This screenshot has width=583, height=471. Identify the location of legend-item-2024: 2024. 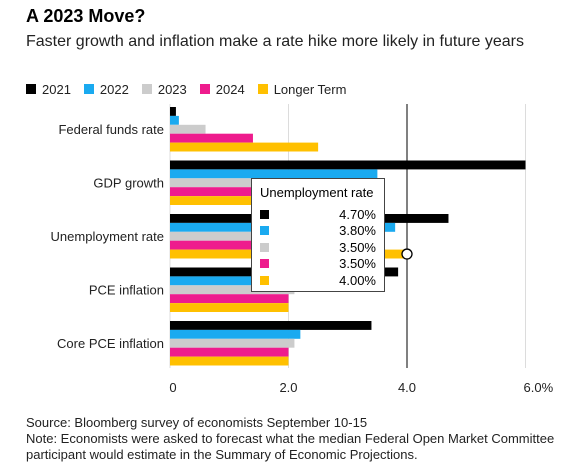
(222, 89).